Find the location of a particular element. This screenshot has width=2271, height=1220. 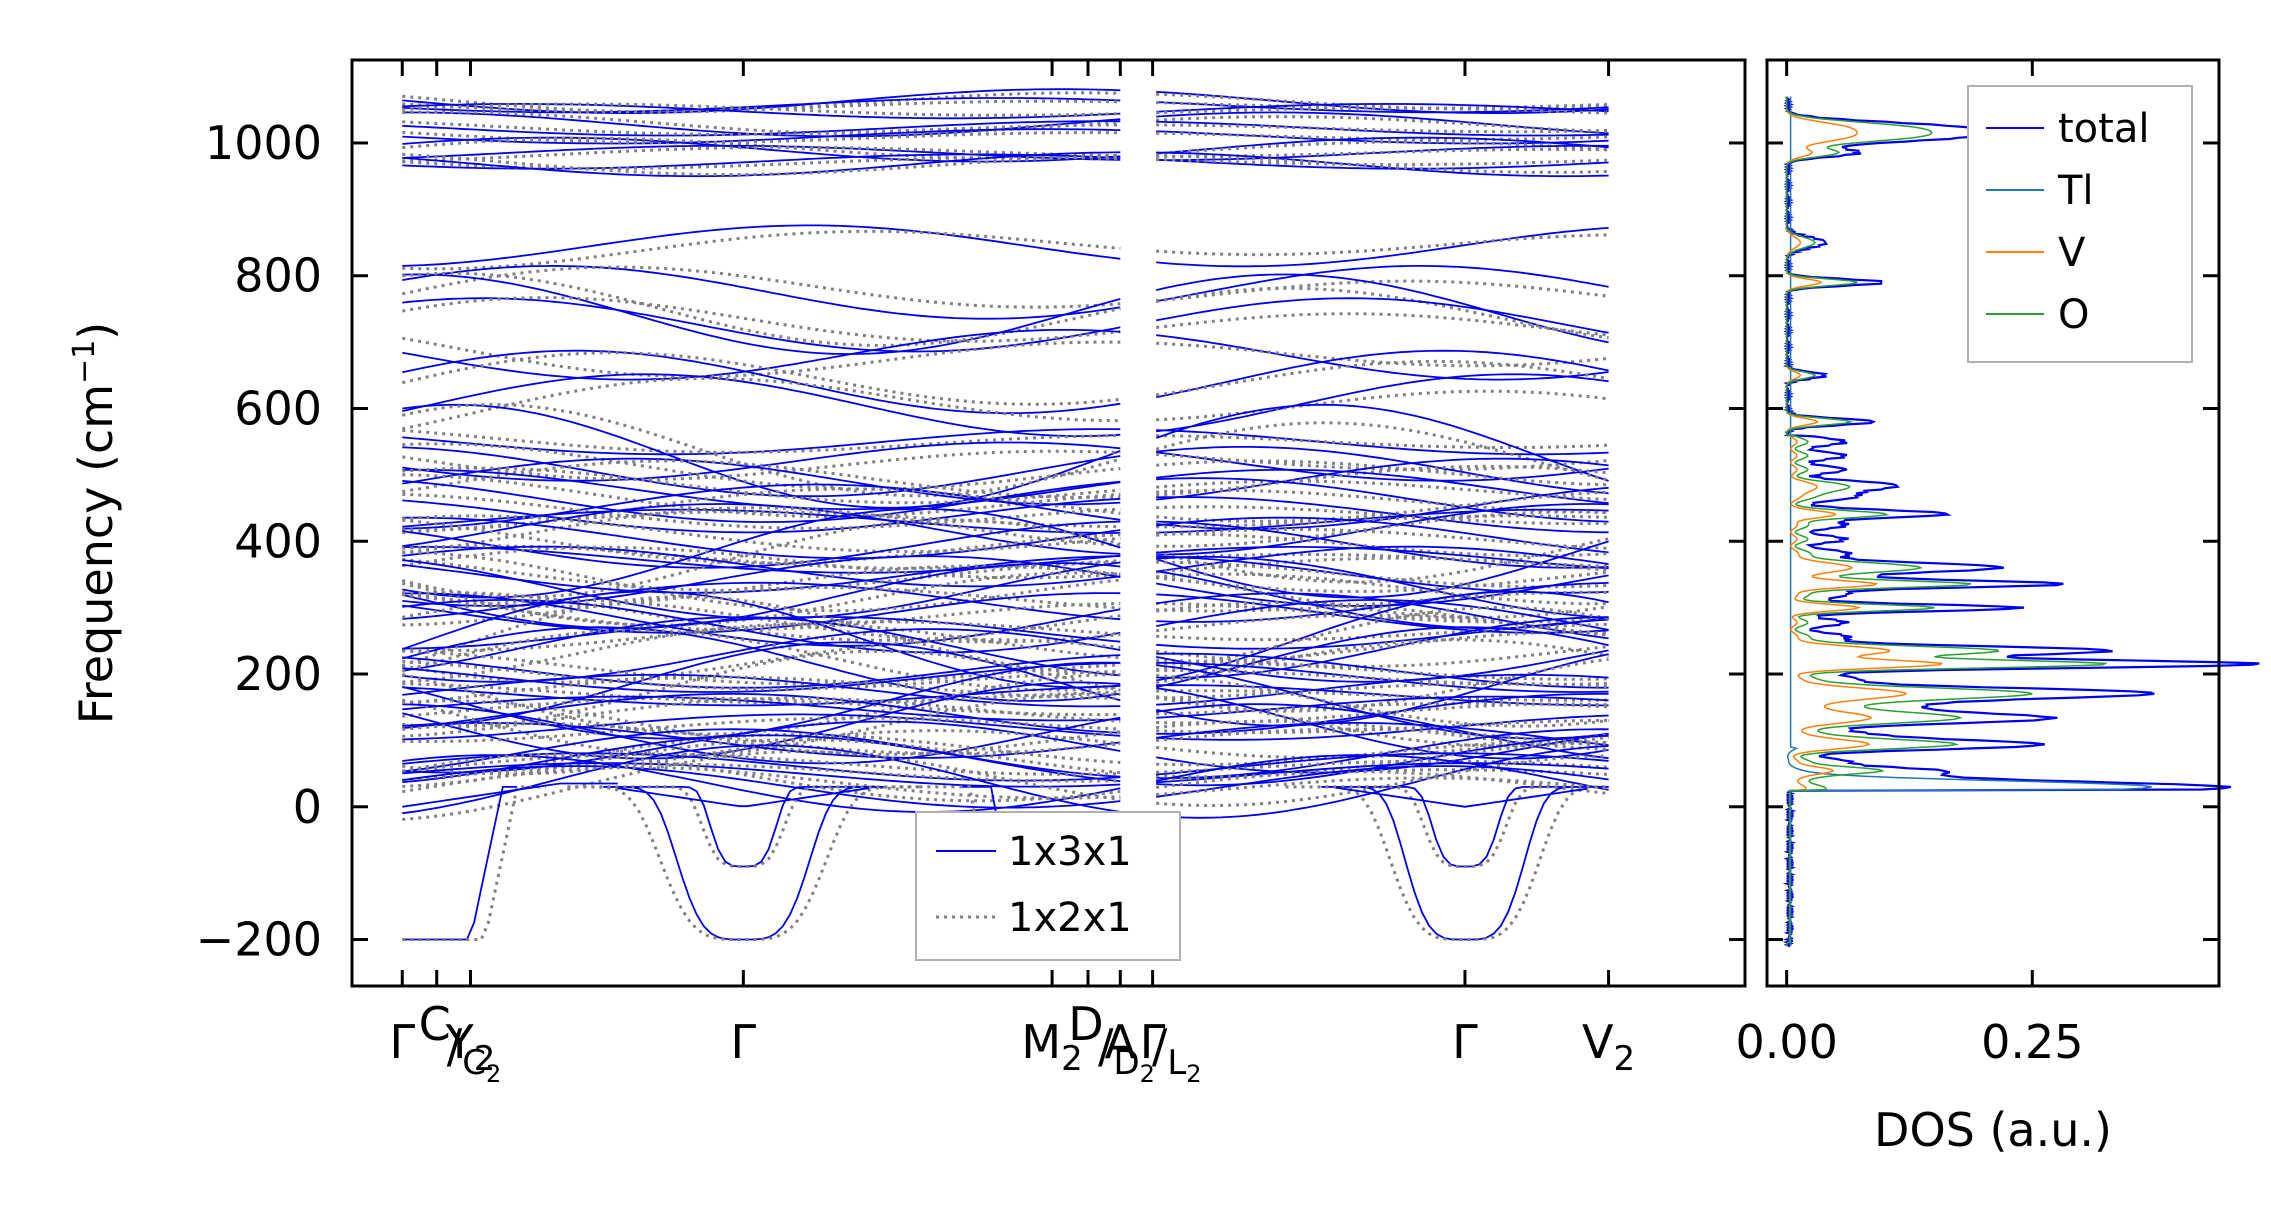

band-ytick-label: 600 is located at coordinates (278, 408).